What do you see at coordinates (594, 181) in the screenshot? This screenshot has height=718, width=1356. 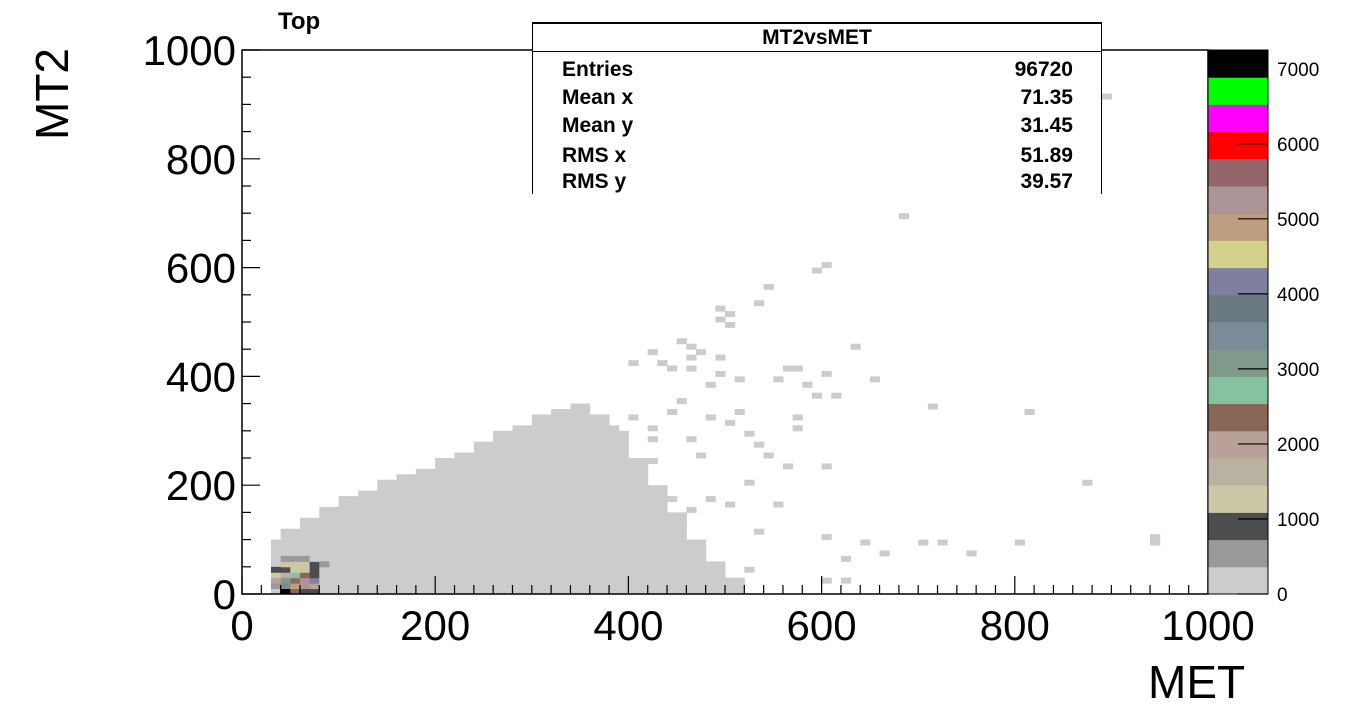 I see `stat-label-rms-y: RMS y` at bounding box center [594, 181].